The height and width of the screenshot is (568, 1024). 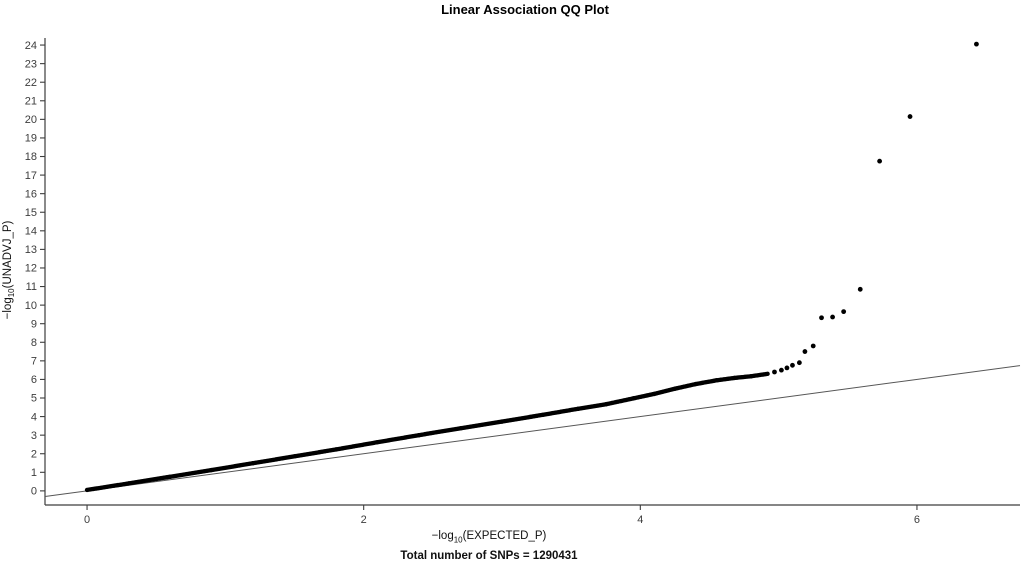 What do you see at coordinates (489, 556) in the screenshot?
I see `snp-count-caption: Total number of SNPs = 1290431` at bounding box center [489, 556].